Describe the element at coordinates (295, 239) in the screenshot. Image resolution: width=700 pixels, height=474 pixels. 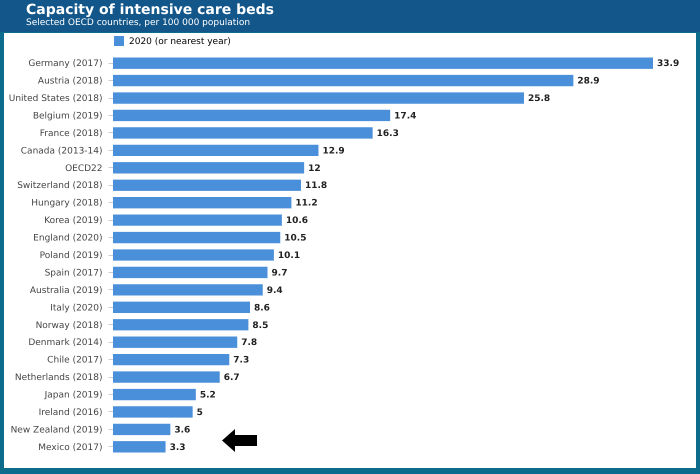
I see `data-label: 10.5` at that location.